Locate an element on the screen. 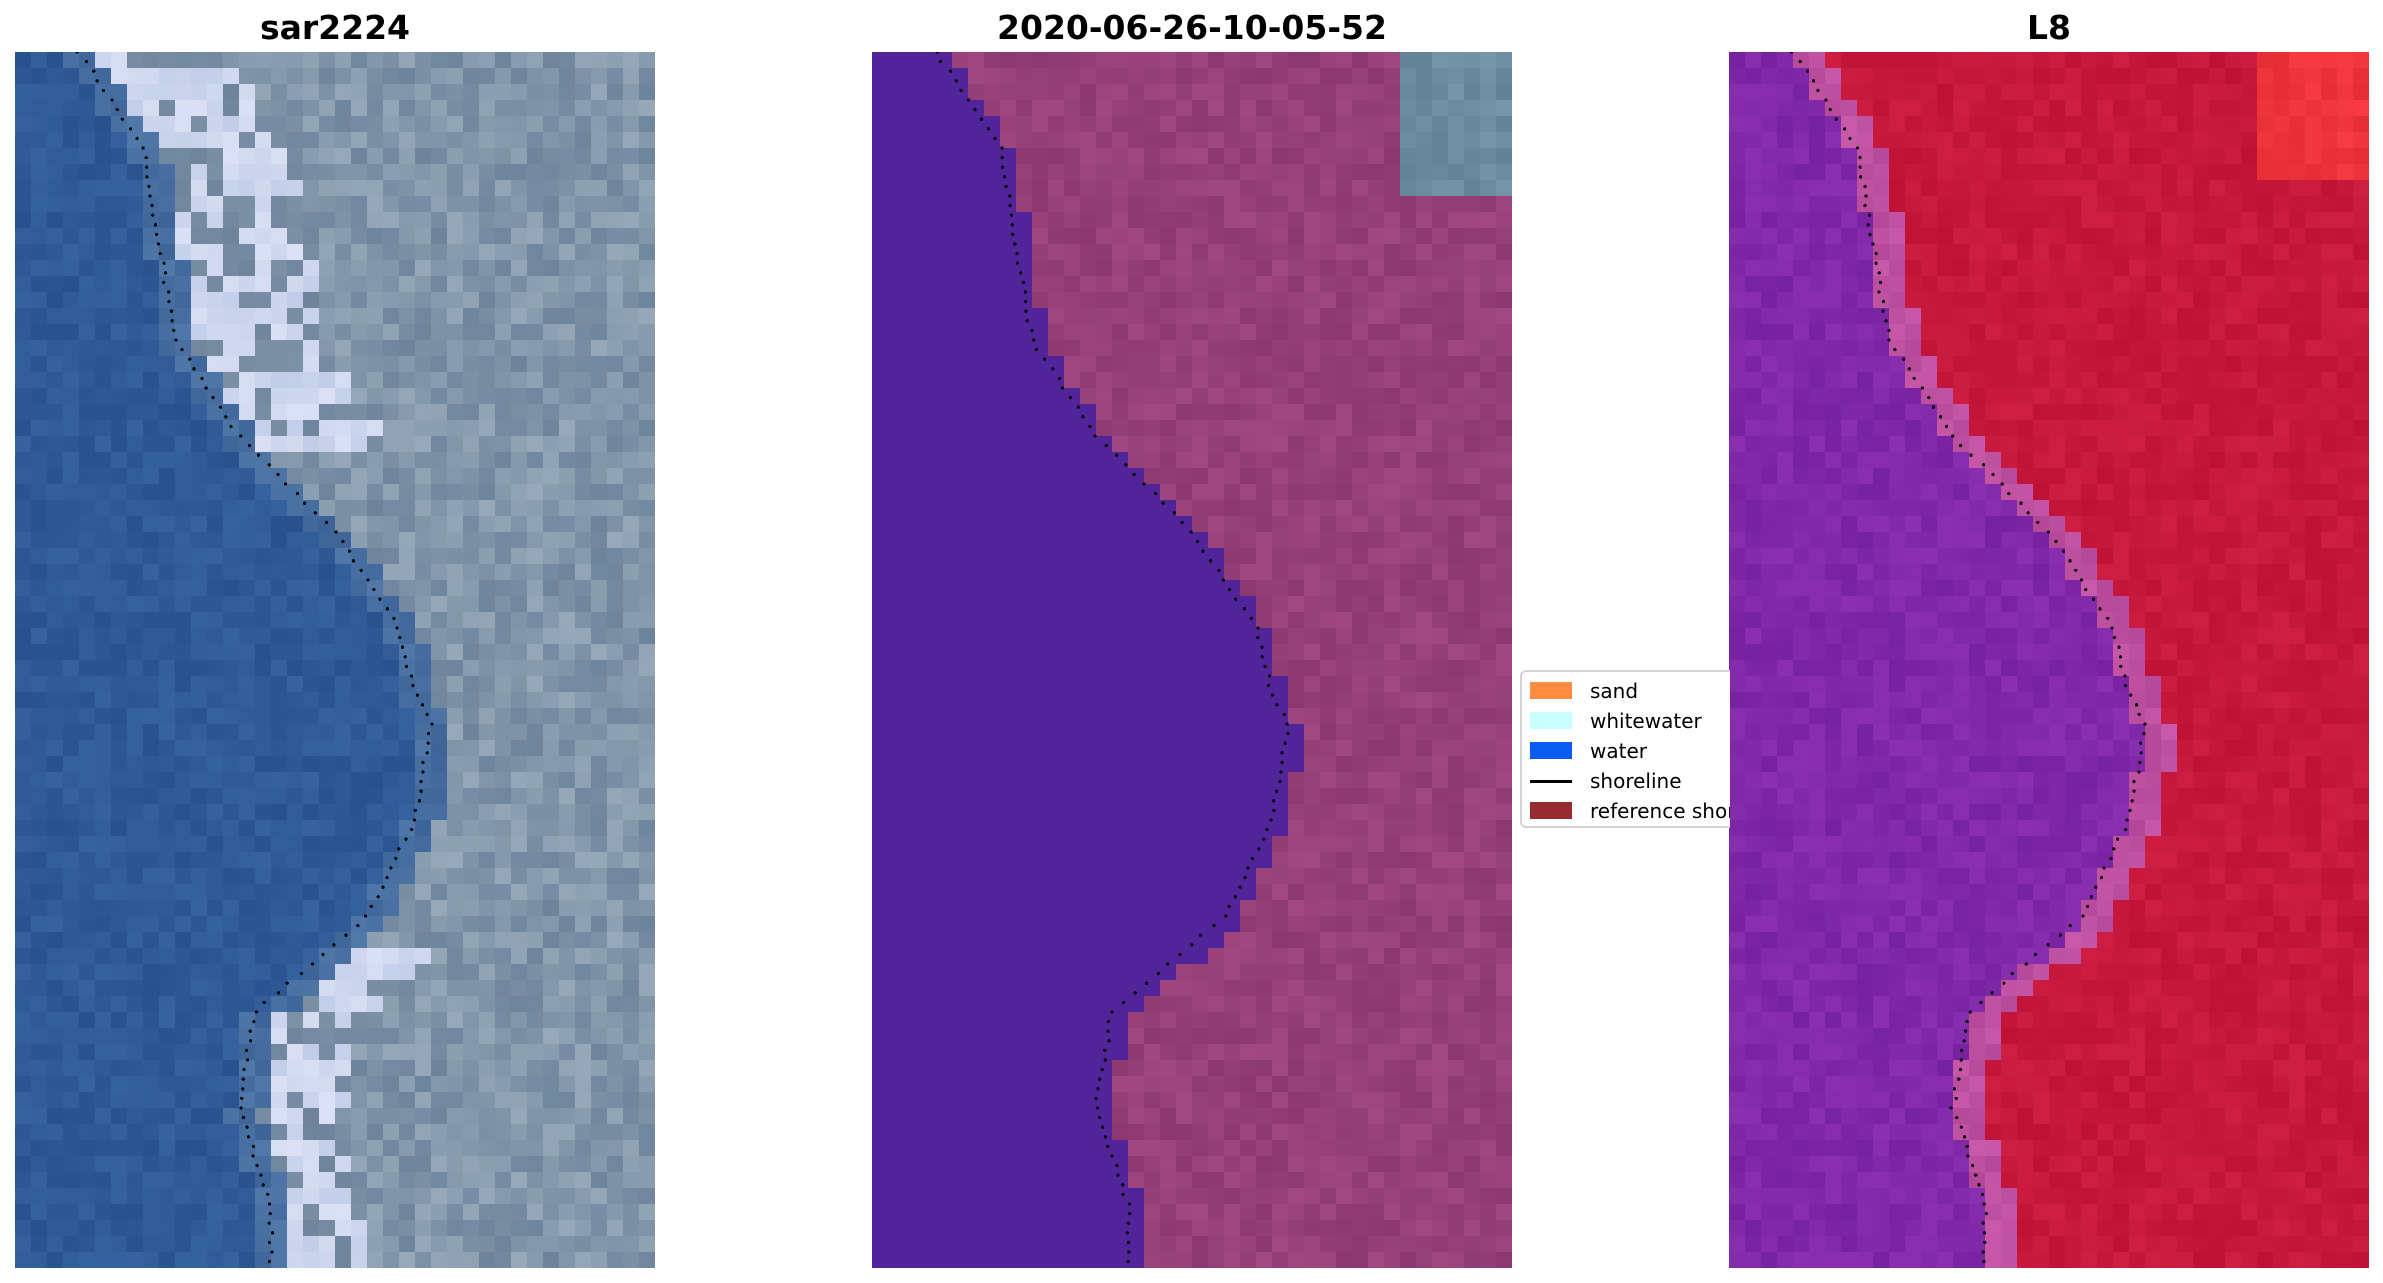 The height and width of the screenshot is (1283, 2383). water-swatch-icon is located at coordinates (1551, 750).